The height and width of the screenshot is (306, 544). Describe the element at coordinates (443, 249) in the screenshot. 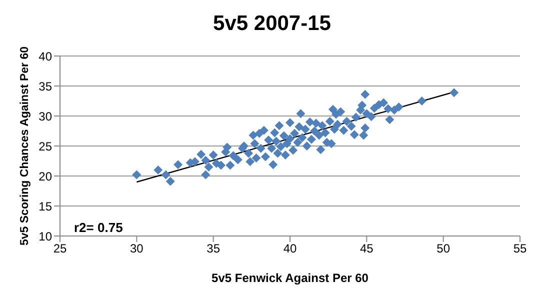

I see `x-tick-label: 50` at that location.